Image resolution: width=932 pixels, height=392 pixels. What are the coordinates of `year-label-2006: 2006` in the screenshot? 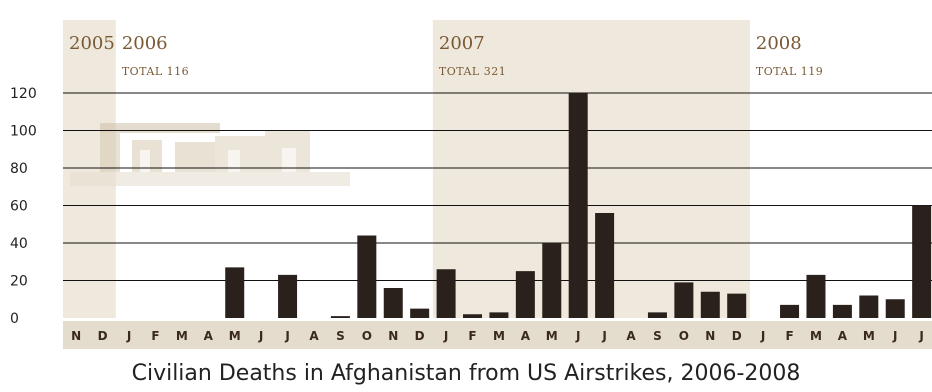 It's located at (145, 43).